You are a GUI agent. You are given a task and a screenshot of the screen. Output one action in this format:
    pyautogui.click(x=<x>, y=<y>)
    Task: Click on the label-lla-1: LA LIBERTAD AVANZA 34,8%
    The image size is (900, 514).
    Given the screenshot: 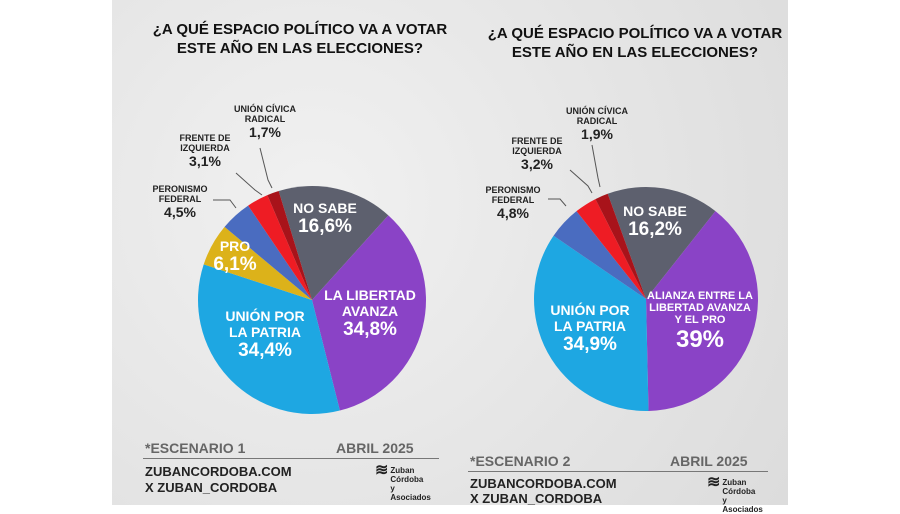 What is the action you would take?
    pyautogui.click(x=370, y=313)
    